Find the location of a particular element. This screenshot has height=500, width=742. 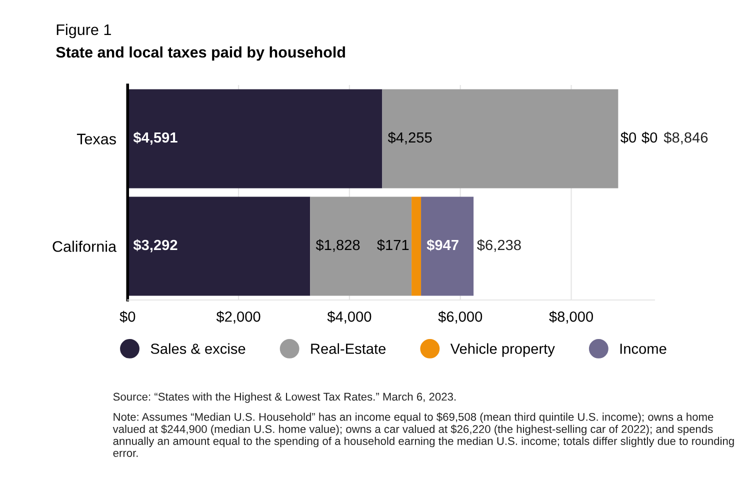

total-label: $8,846 is located at coordinates (686, 138).